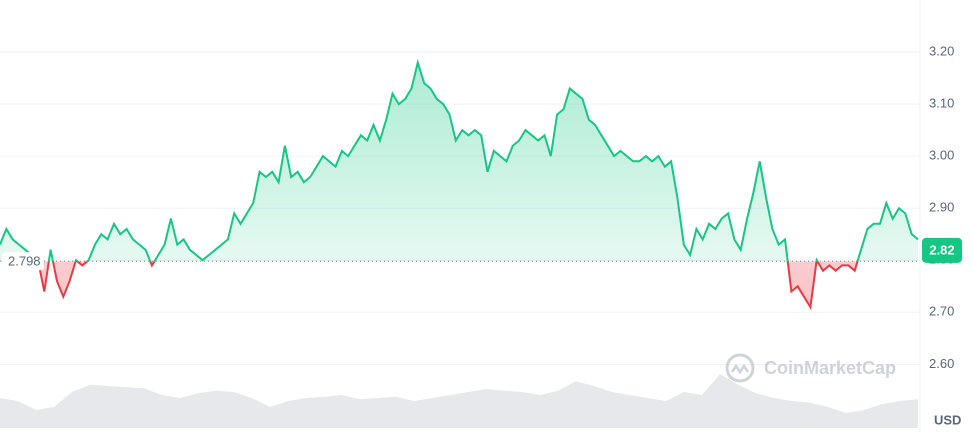  Describe the element at coordinates (947, 419) in the screenshot. I see `currency-label: USD` at that location.